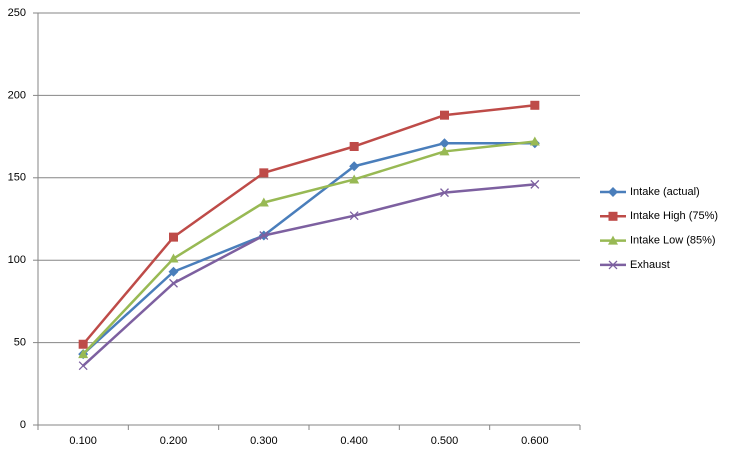 The height and width of the screenshot is (455, 737). What do you see at coordinates (20, 343) in the screenshot?
I see `y-tick-label: 50` at bounding box center [20, 343].